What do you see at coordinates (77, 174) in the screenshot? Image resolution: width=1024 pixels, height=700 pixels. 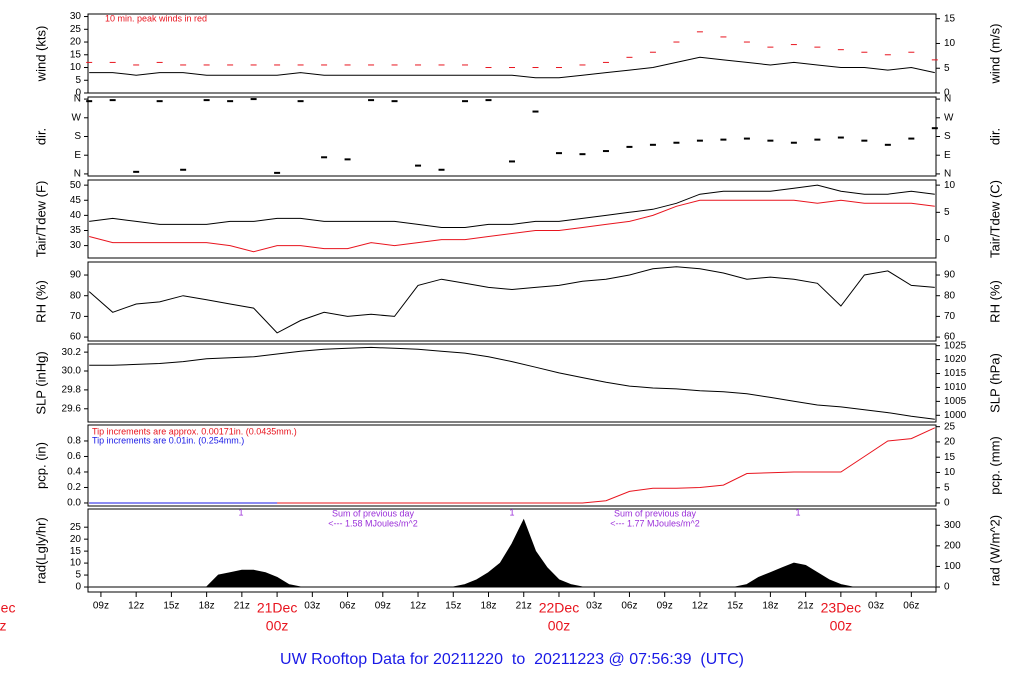 I see `y-tick-label: N` at bounding box center [77, 174].